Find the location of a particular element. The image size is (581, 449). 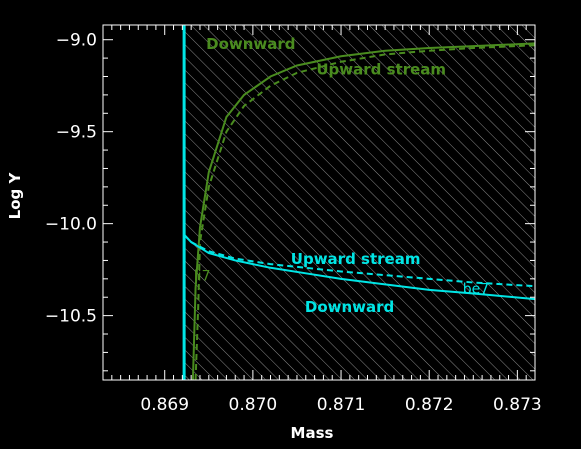

y-tick-label: −10.0 is located at coordinates (71, 225).